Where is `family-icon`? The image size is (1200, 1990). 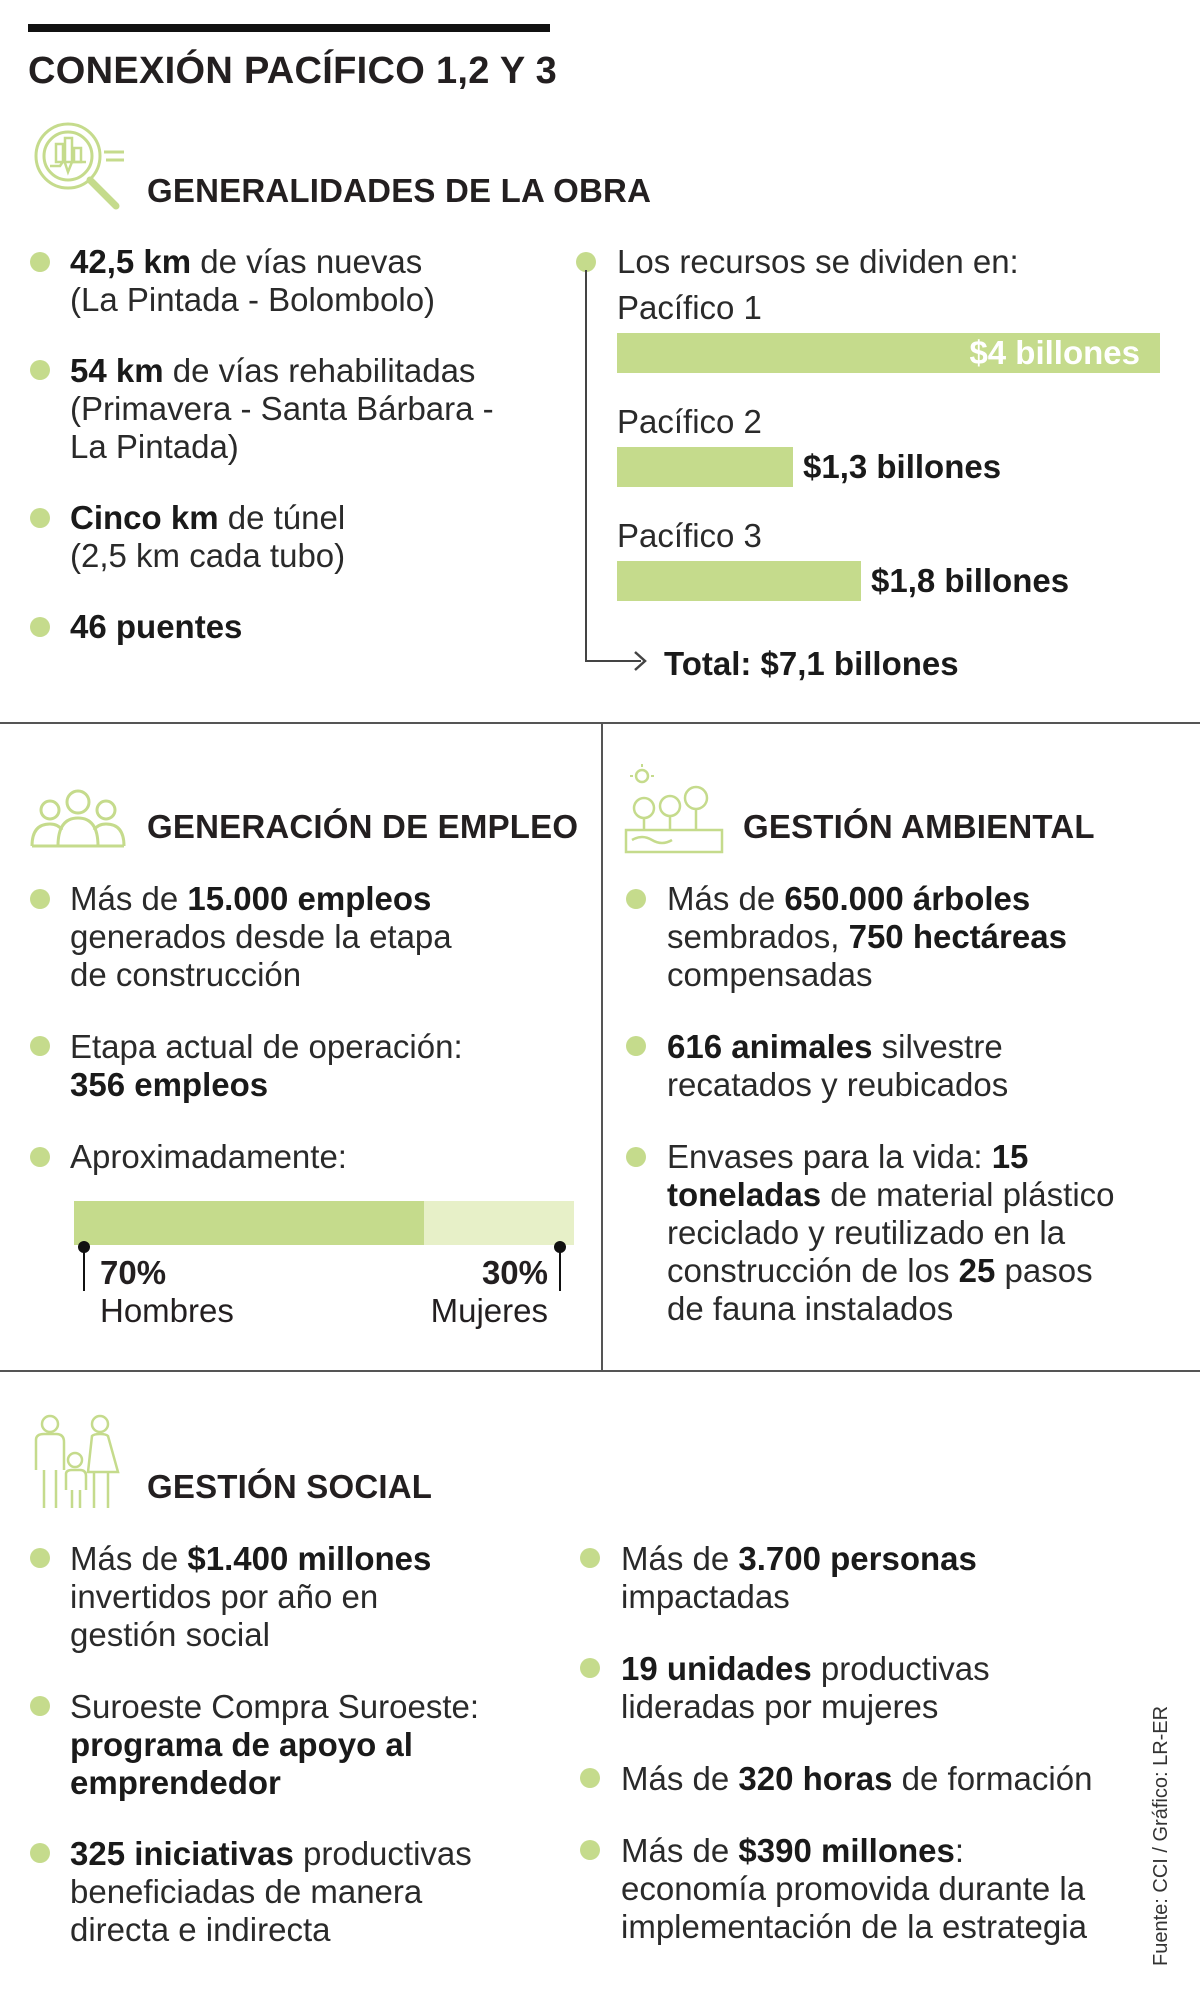 family-icon is located at coordinates (78, 1462).